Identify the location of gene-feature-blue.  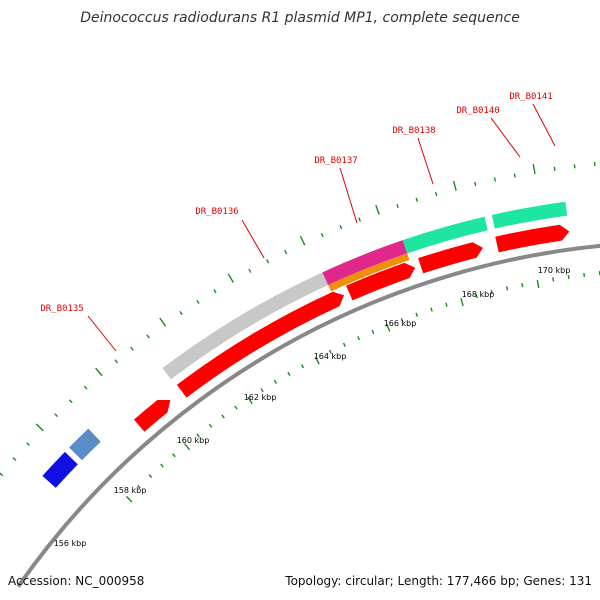
(60, 469).